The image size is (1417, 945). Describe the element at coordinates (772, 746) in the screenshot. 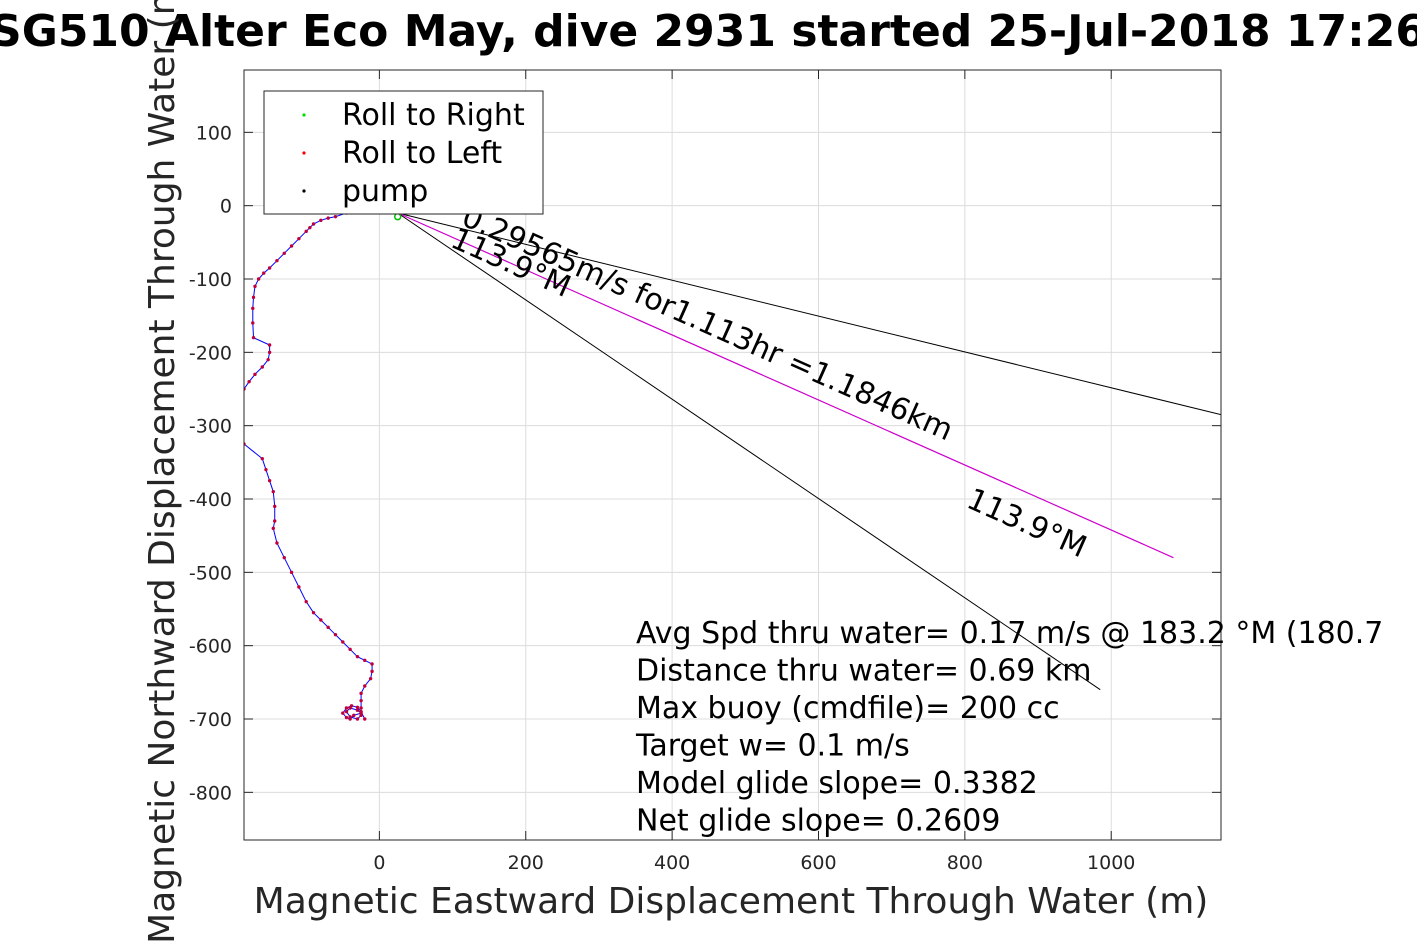

I see `summary-line: Target w= 0.1 m/s` at that location.